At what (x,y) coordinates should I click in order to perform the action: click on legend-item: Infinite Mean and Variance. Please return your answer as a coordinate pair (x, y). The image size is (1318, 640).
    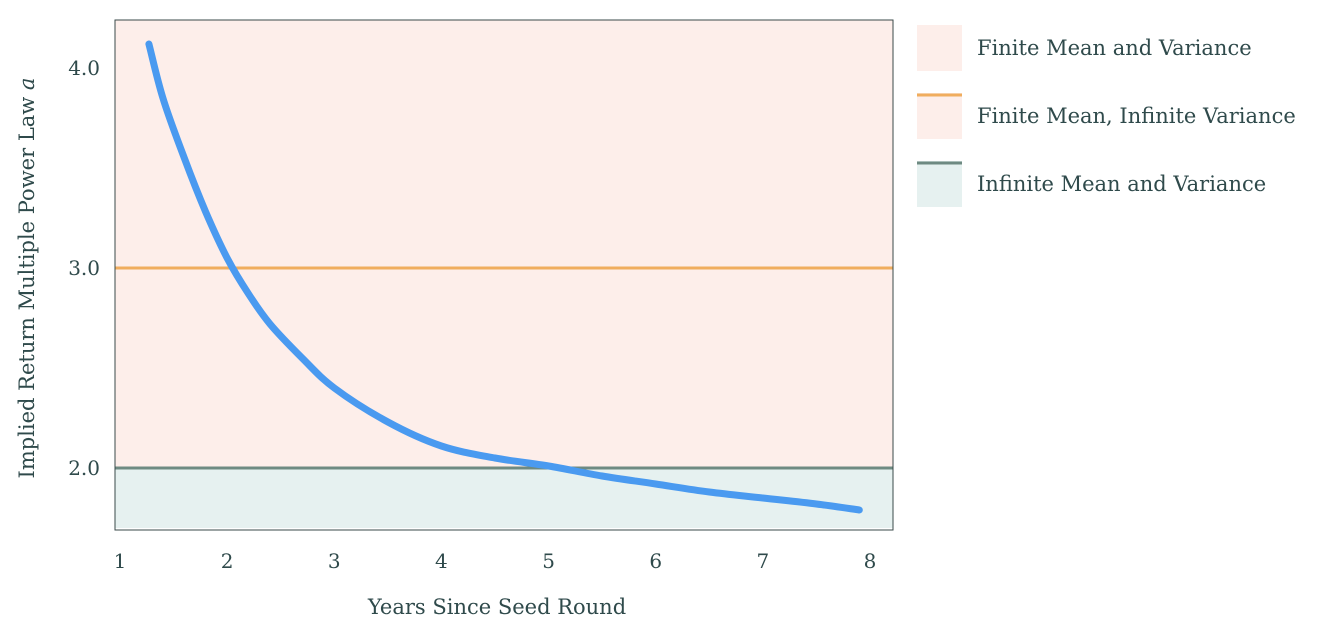
    Looking at the image, I should click on (1091, 184).